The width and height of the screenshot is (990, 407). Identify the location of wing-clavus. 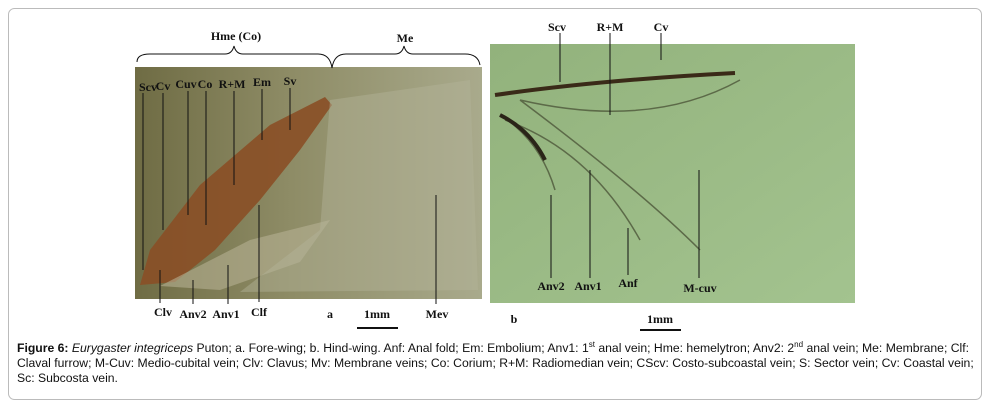
(245, 255).